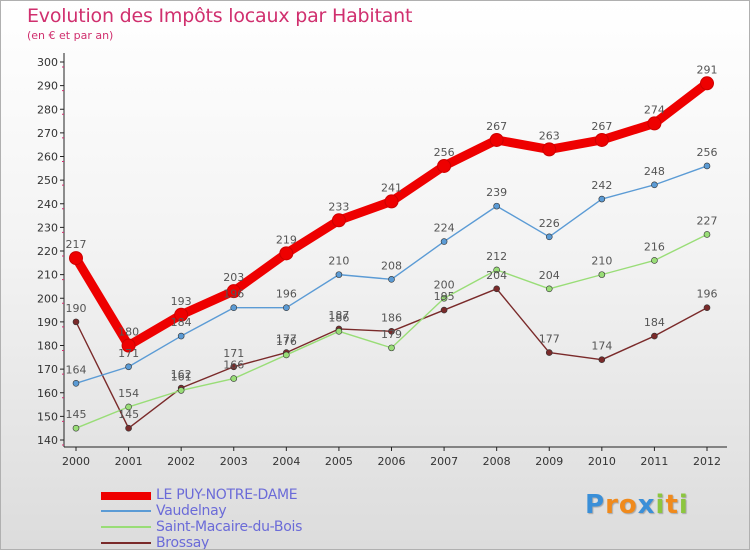 Image resolution: width=750 pixels, height=550 pixels. What do you see at coordinates (181, 322) in the screenshot?
I see `data-label: 184` at bounding box center [181, 322].